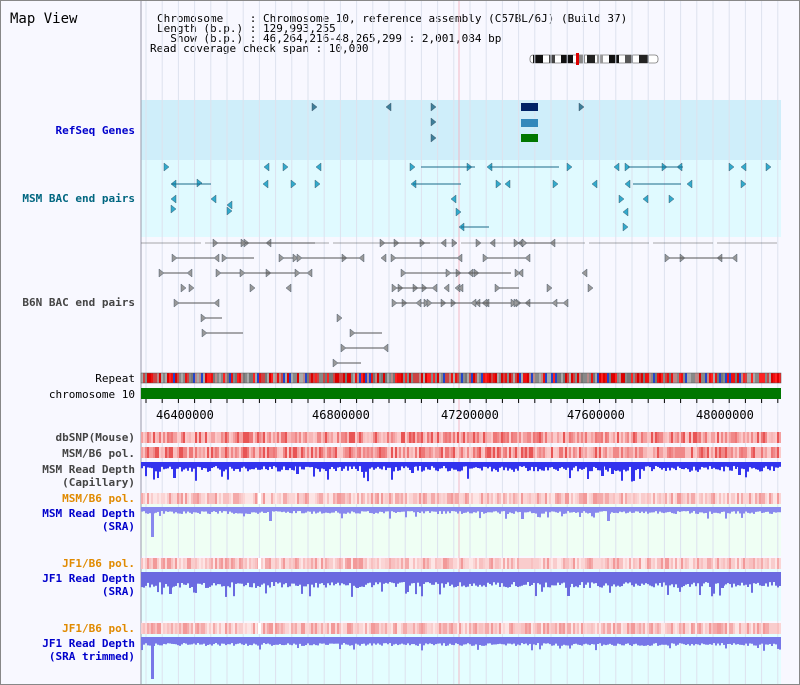 The height and width of the screenshot is (685, 800). Describe the element at coordinates (88, 476) in the screenshot. I see `track-label-msm-depth-cap: MSM Read Depth (Capillary)` at that location.